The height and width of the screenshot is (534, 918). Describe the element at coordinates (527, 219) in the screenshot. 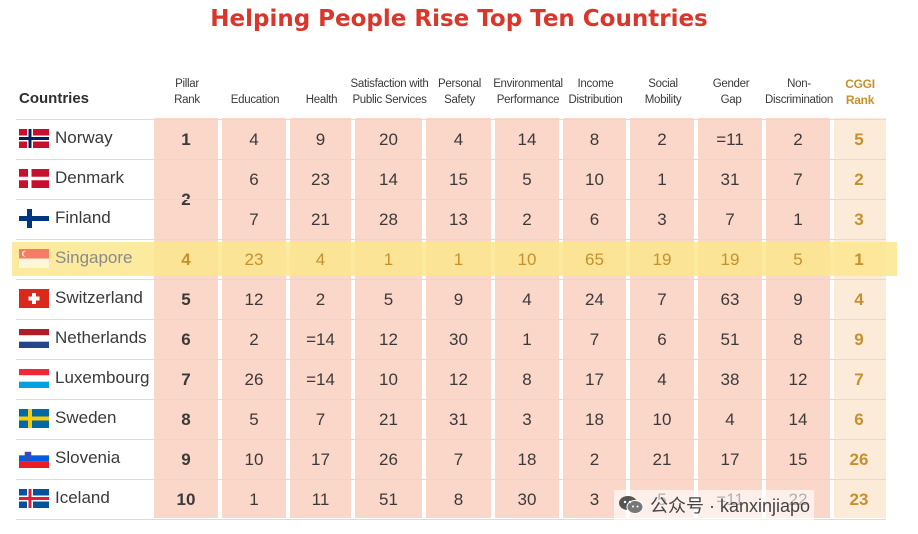

I see `cell-environment: 2` at that location.